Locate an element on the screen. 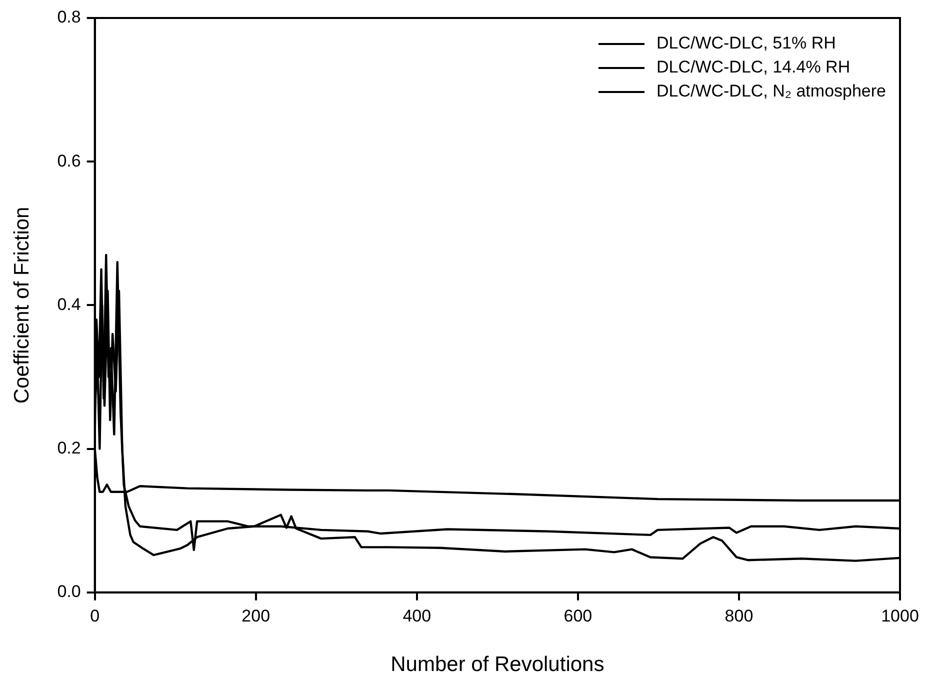  y-tick-label: 0.2 is located at coordinates (69, 448).